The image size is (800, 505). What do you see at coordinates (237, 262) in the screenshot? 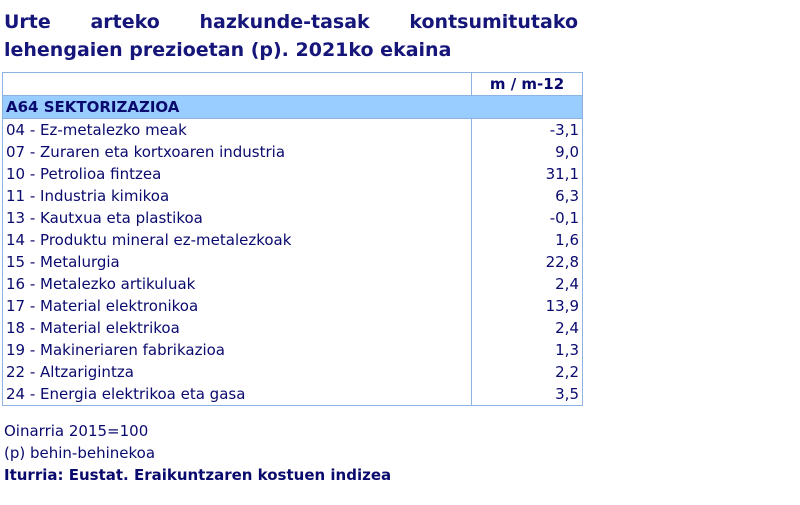
I see `row-label: 15 - Metalurgia` at bounding box center [237, 262].